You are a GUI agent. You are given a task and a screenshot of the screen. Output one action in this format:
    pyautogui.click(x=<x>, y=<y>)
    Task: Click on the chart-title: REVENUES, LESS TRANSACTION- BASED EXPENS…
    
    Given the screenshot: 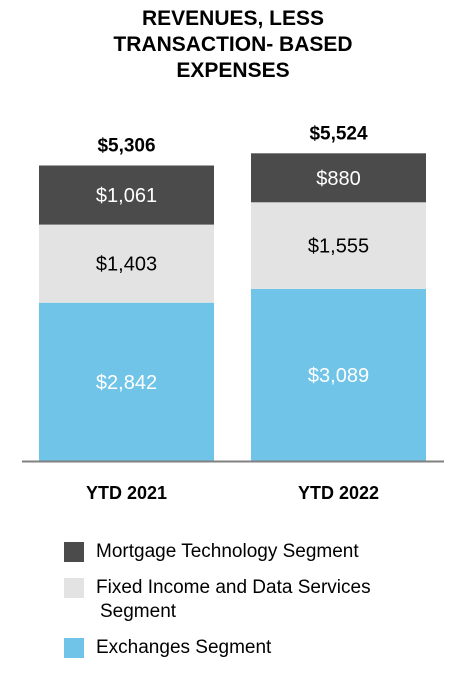 What is the action you would take?
    pyautogui.click(x=233, y=45)
    